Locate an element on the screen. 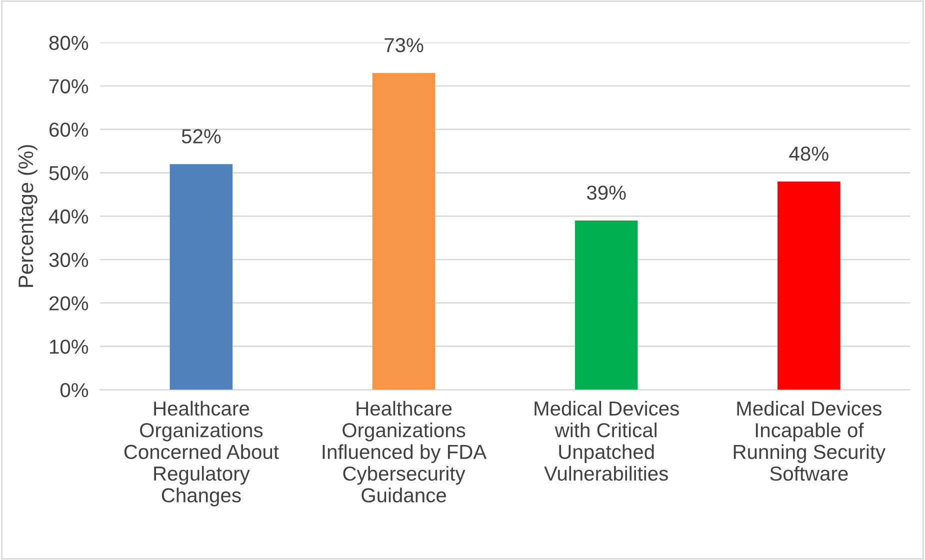 The height and width of the screenshot is (560, 925). x-tick-label: Healthcare Organizations Concerned About Regulatory Changes is located at coordinates (201, 453).